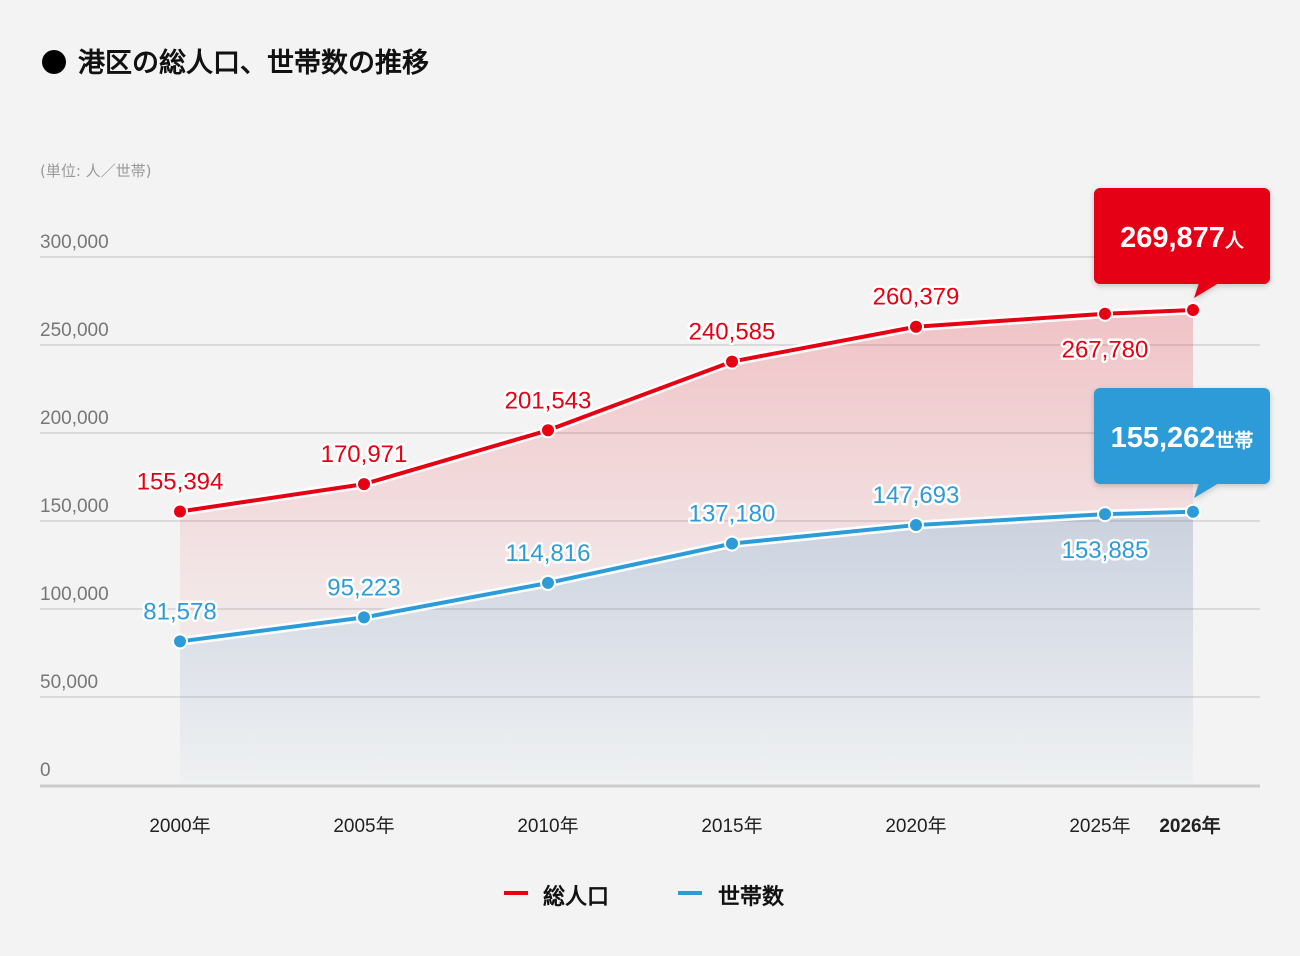  I want to click on callout-unit: 人, so click(1235, 241).